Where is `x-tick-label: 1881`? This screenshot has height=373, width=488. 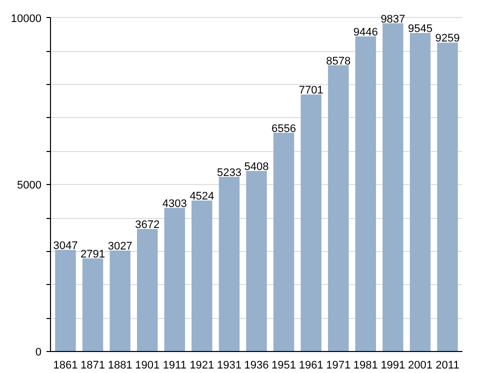
x-tick-label: 1881 is located at coordinates (120, 366).